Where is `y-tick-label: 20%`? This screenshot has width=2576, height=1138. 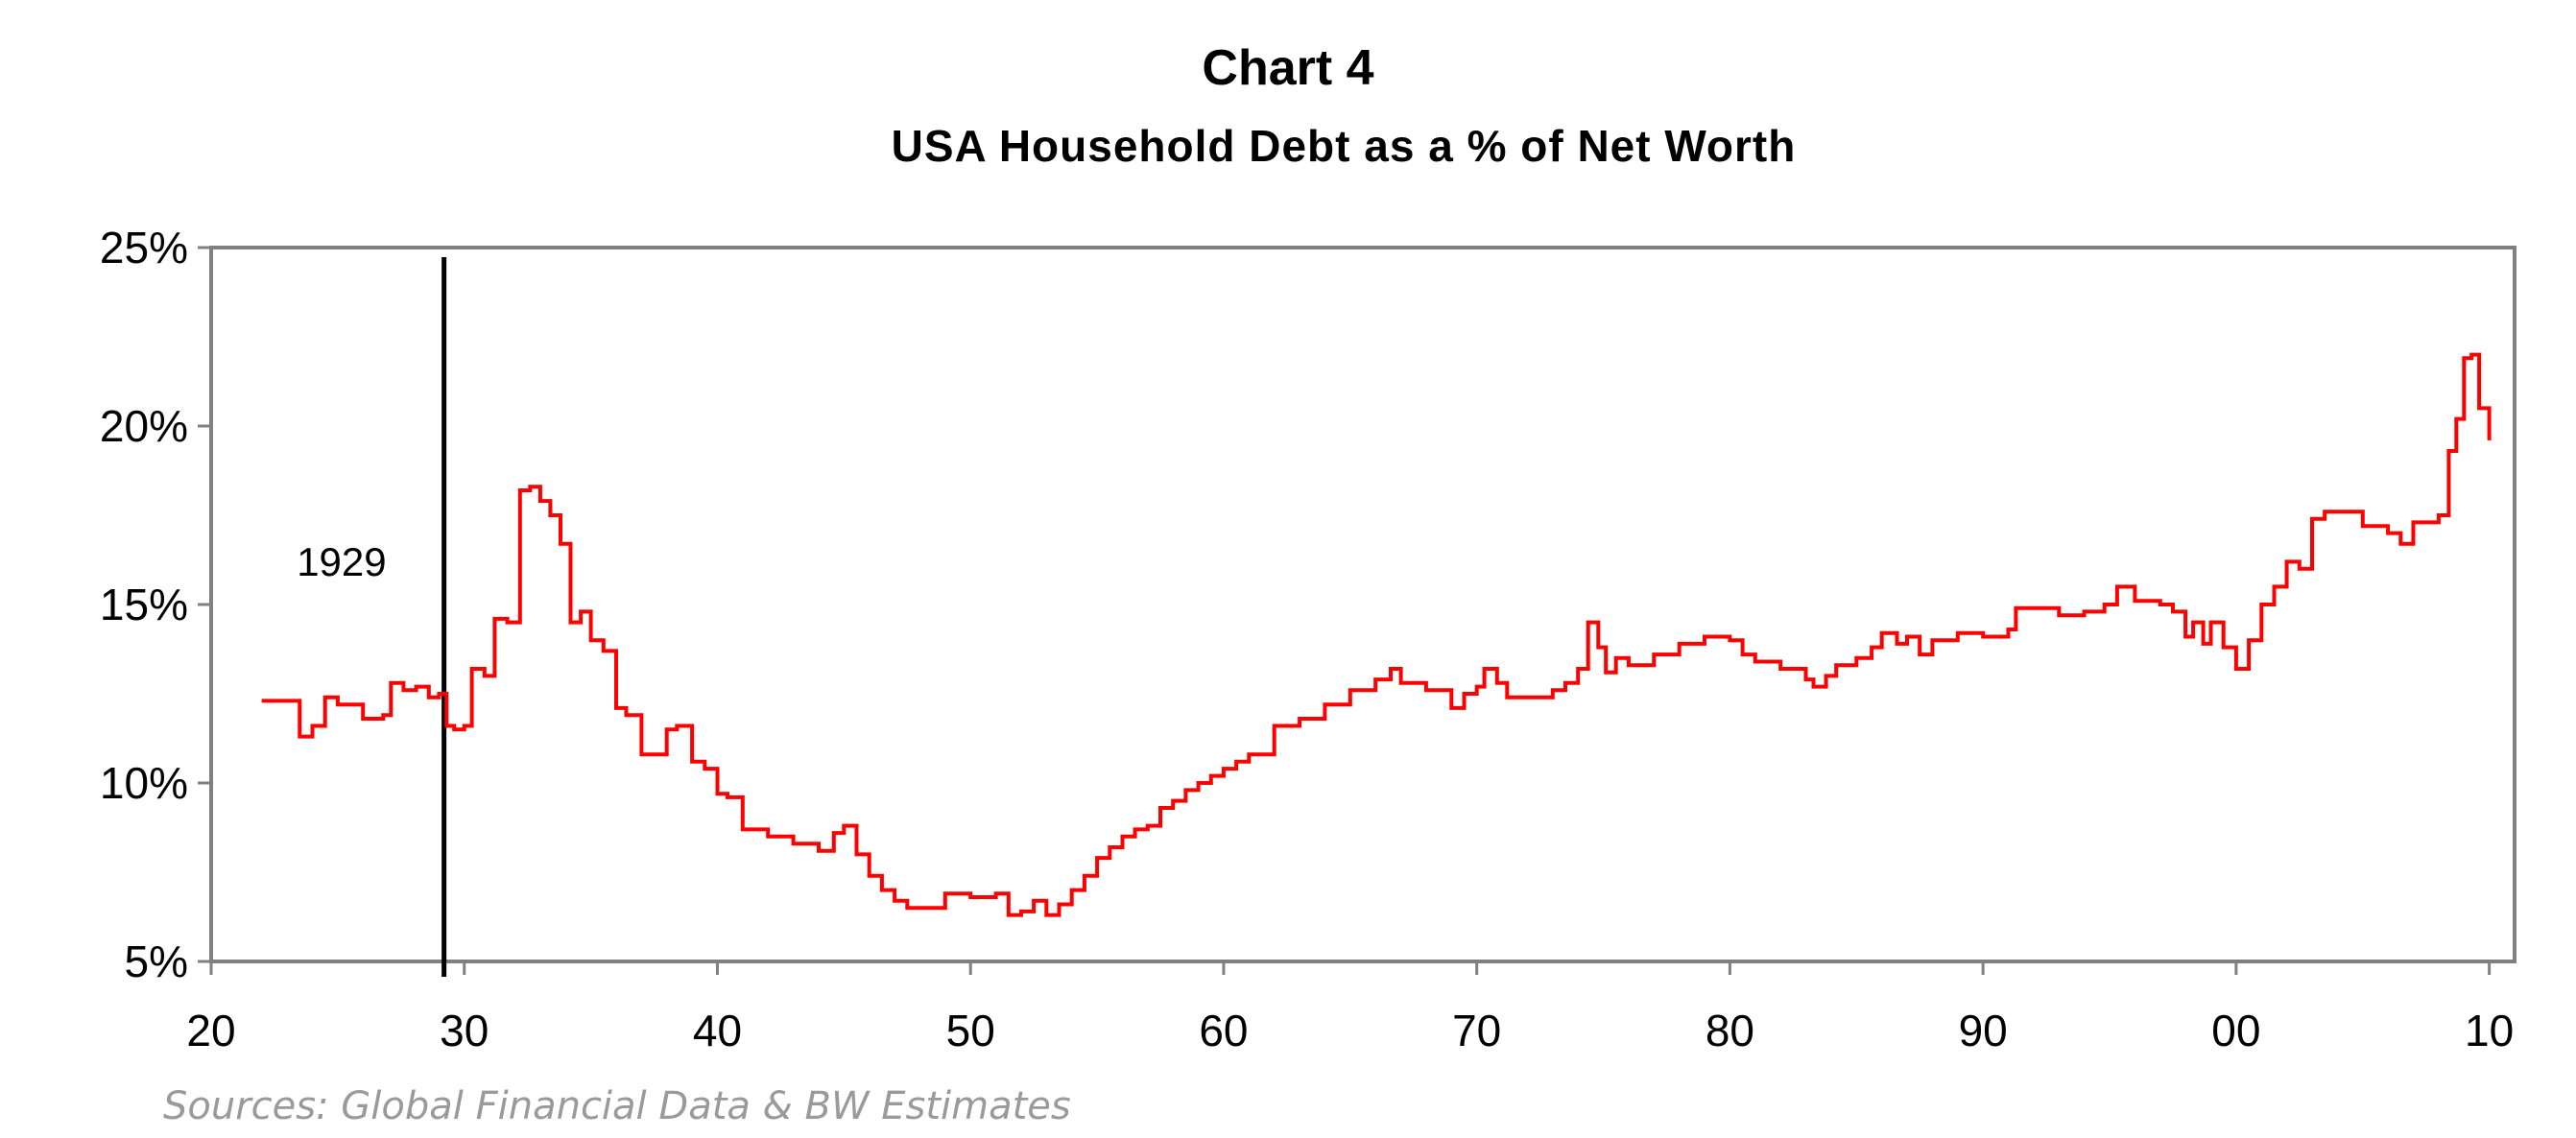
y-tick-label: 20% is located at coordinates (144, 426).